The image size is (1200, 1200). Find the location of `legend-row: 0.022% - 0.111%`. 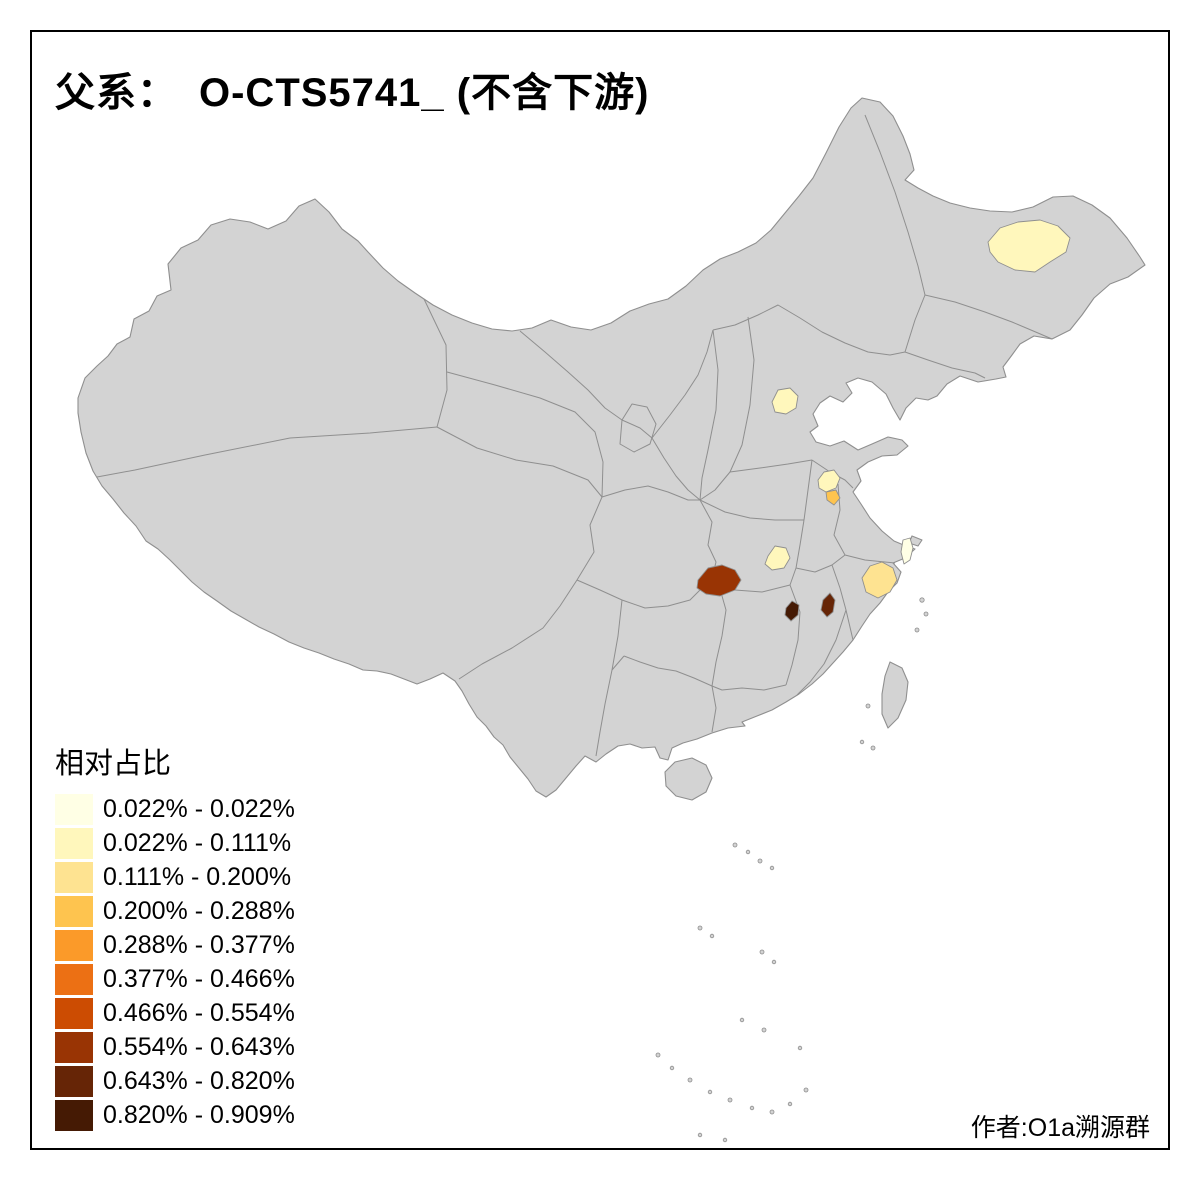

legend-row: 0.022% - 0.111% is located at coordinates (175, 843).